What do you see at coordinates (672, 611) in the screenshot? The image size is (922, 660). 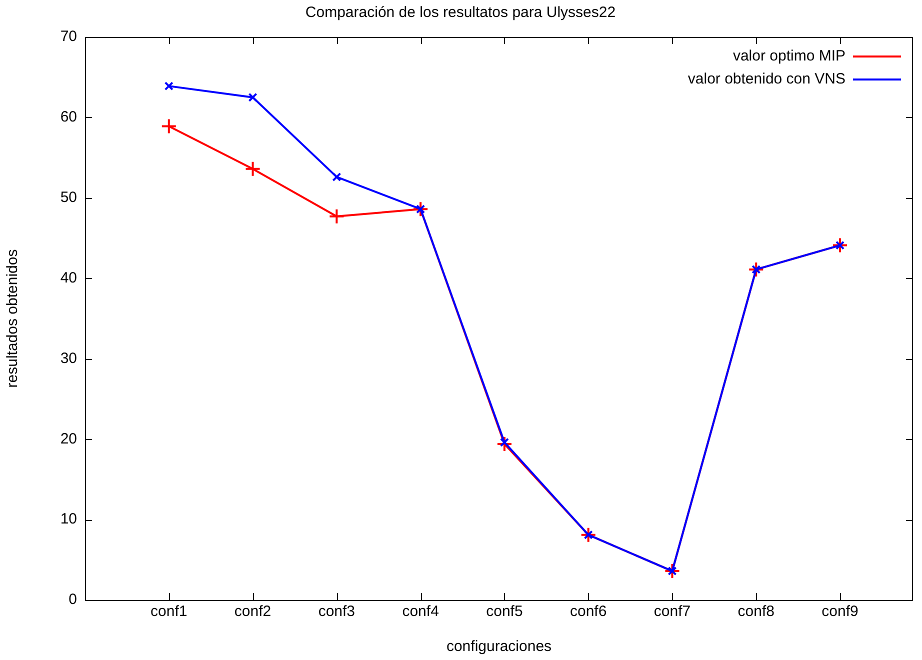 I see `x-tick-label: conf7` at bounding box center [672, 611].